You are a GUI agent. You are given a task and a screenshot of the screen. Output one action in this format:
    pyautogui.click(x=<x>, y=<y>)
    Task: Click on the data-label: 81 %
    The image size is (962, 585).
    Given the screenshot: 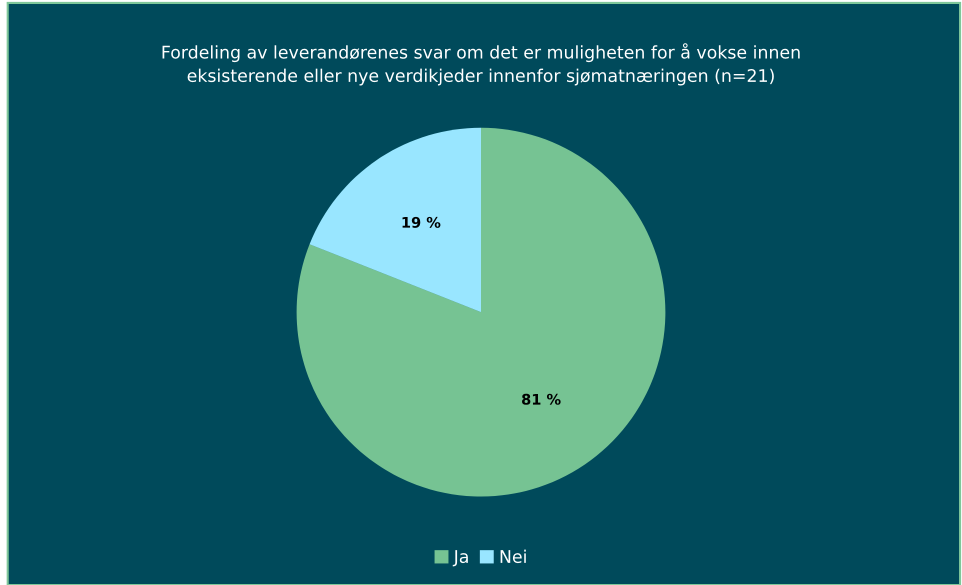 What is the action you would take?
    pyautogui.click(x=541, y=399)
    